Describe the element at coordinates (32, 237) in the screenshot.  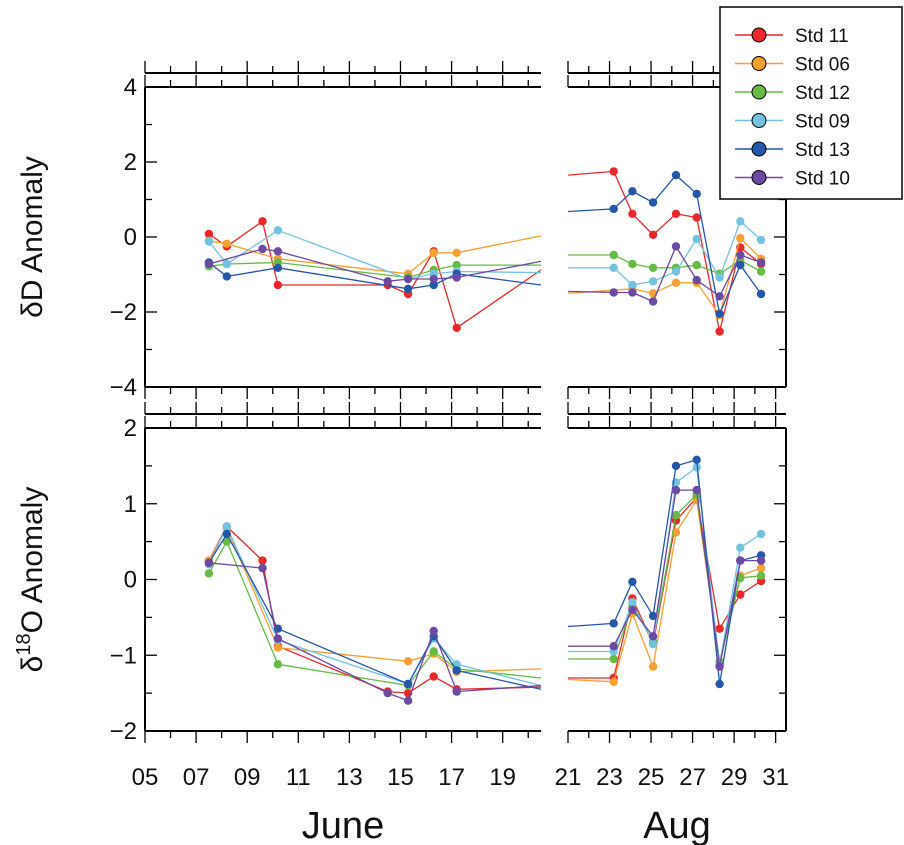
I see `y-axis-title: δD Anomaly` at that location.